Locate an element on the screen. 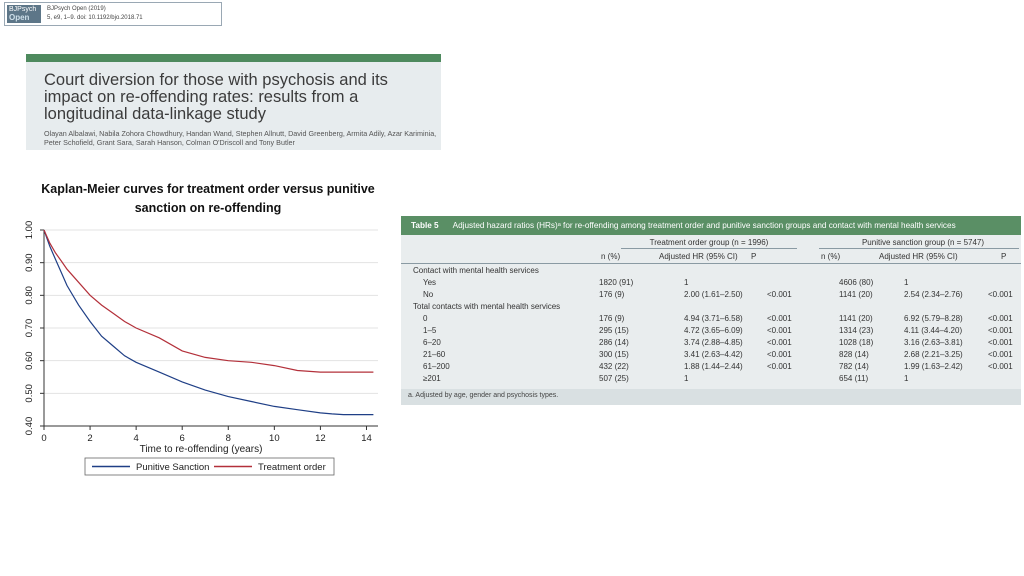 The height and width of the screenshot is (576, 1024). table-label: Table 5 is located at coordinates (425, 225).